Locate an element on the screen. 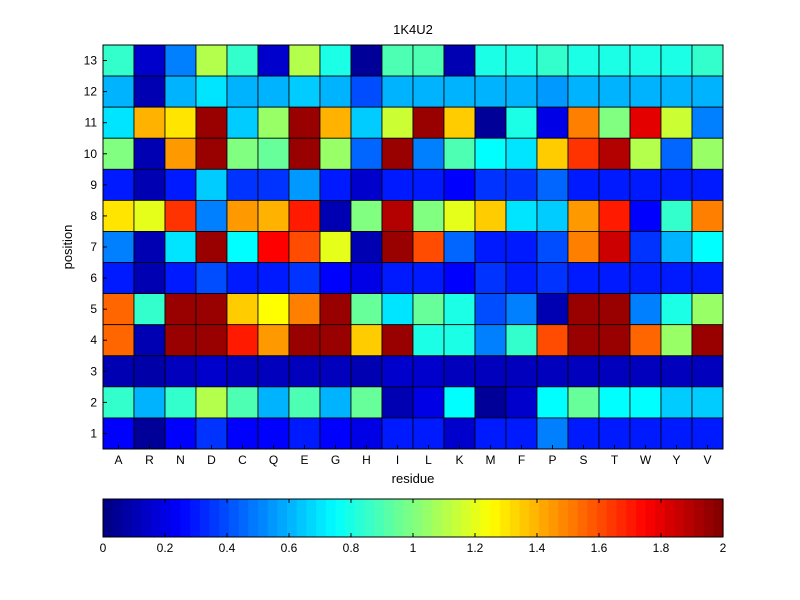 Image resolution: width=800 pixels, height=600 pixels. colorbar-tick-label: 1.2 is located at coordinates (475, 548).